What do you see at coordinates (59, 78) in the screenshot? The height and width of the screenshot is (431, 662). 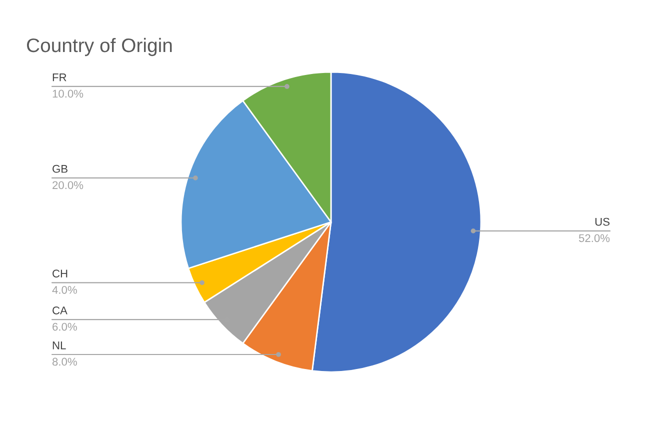 I see `slice-label: FR` at bounding box center [59, 78].